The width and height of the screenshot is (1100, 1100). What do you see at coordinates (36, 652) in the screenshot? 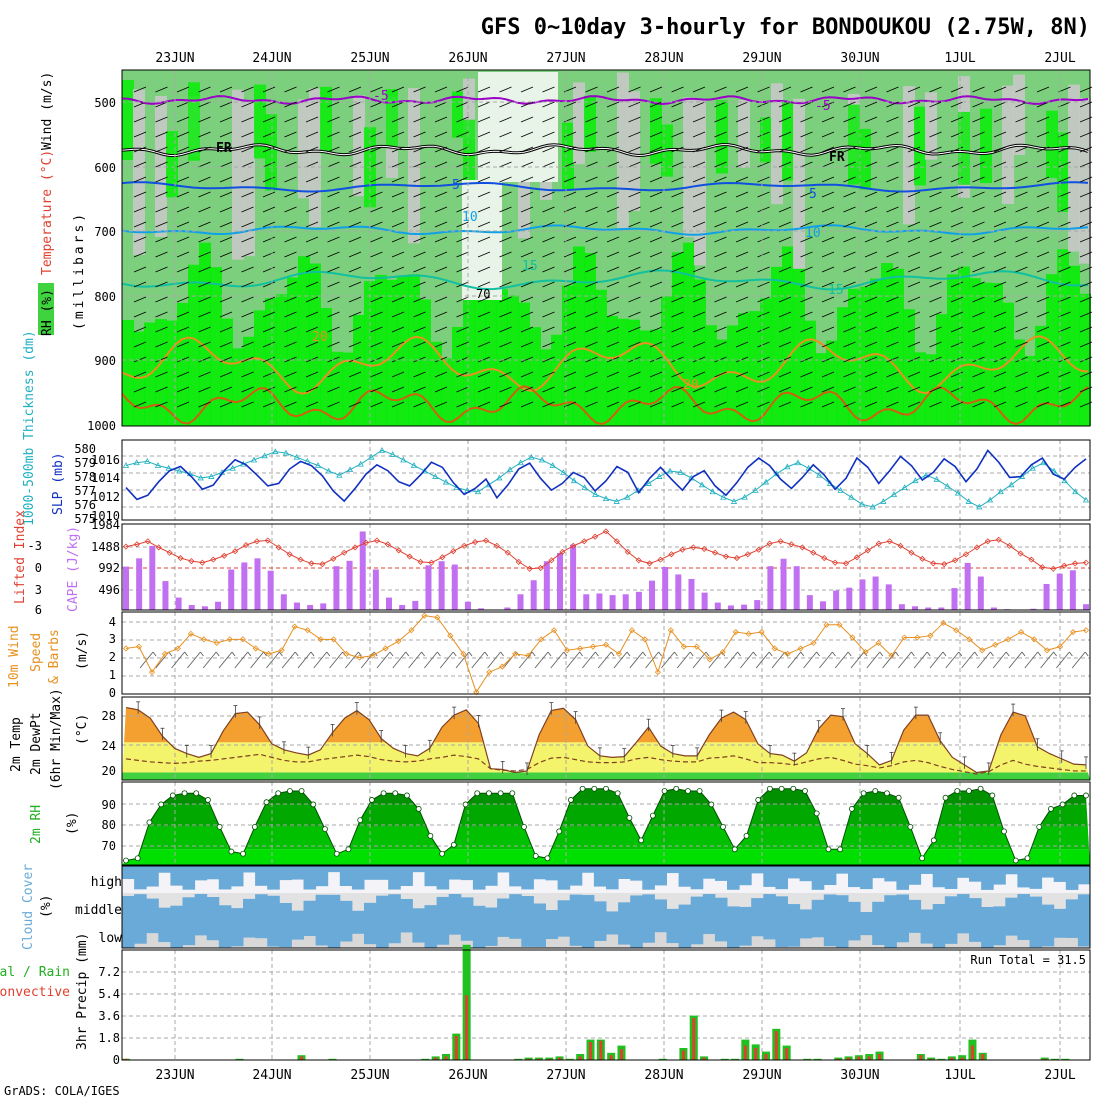
I see `wind-axis-label-2: Speed` at bounding box center [36, 652].